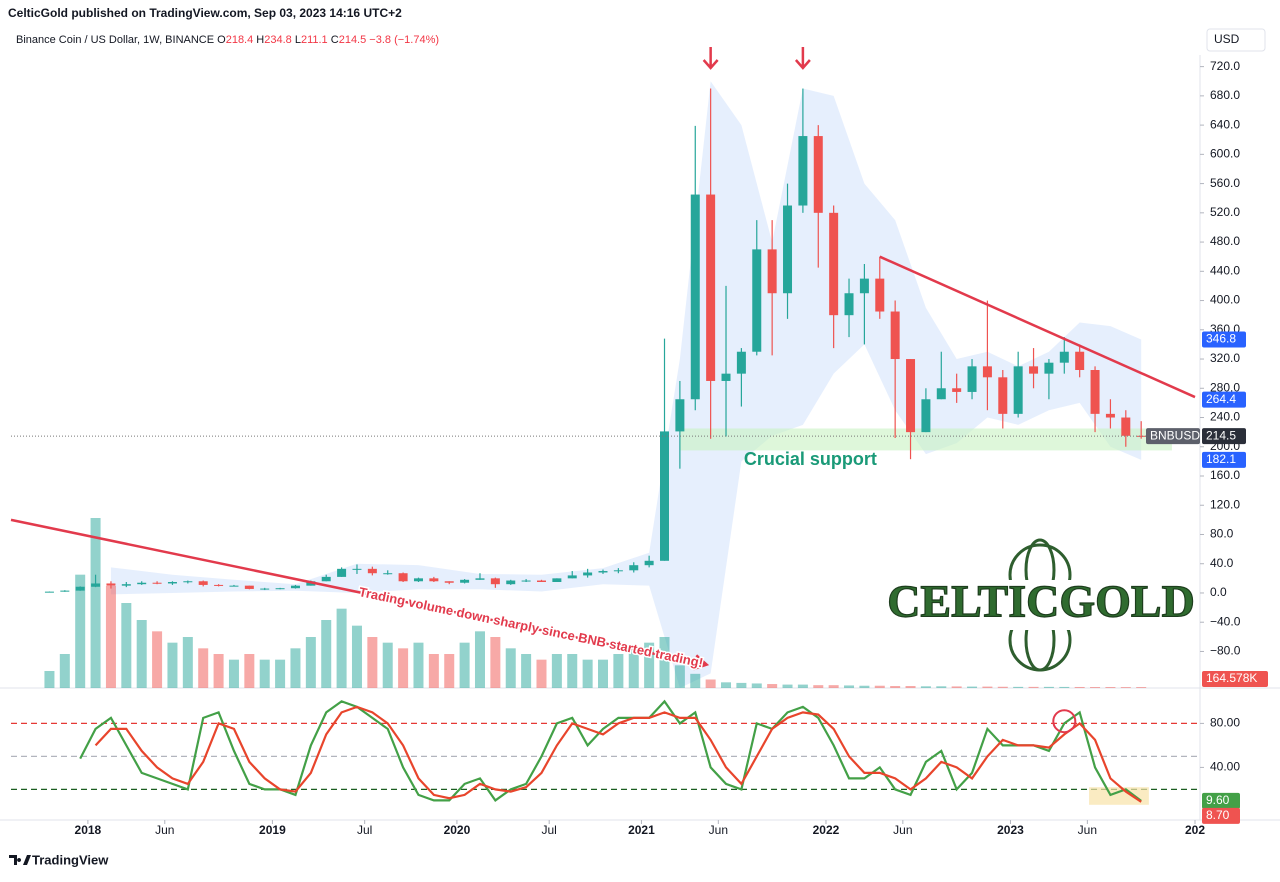  I want to click on ohlc-value: 214.5, so click(353, 40).